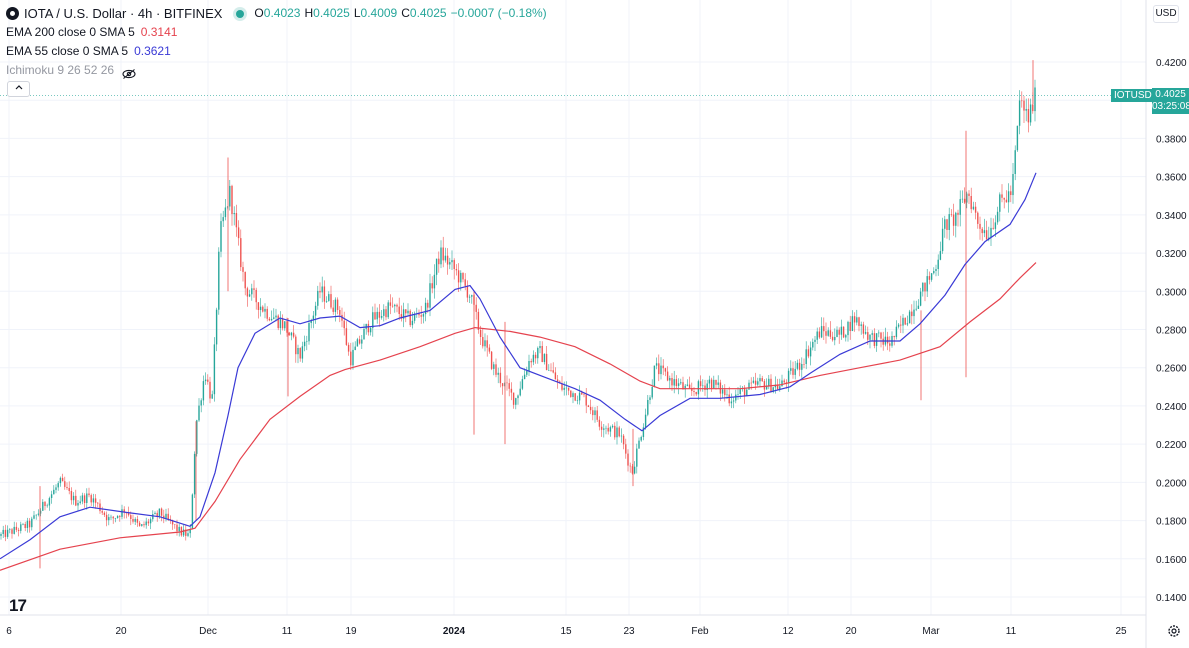  Describe the element at coordinates (1171, 483) in the screenshot. I see `price-tick-label: 0.2000` at that location.